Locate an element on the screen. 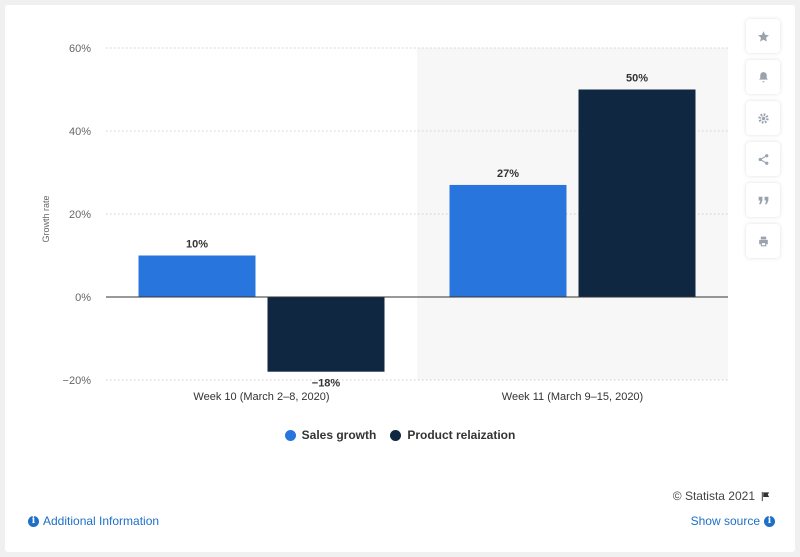 Image resolution: width=800 pixels, height=557 pixels. y-tick-label: 20% is located at coordinates (80, 215).